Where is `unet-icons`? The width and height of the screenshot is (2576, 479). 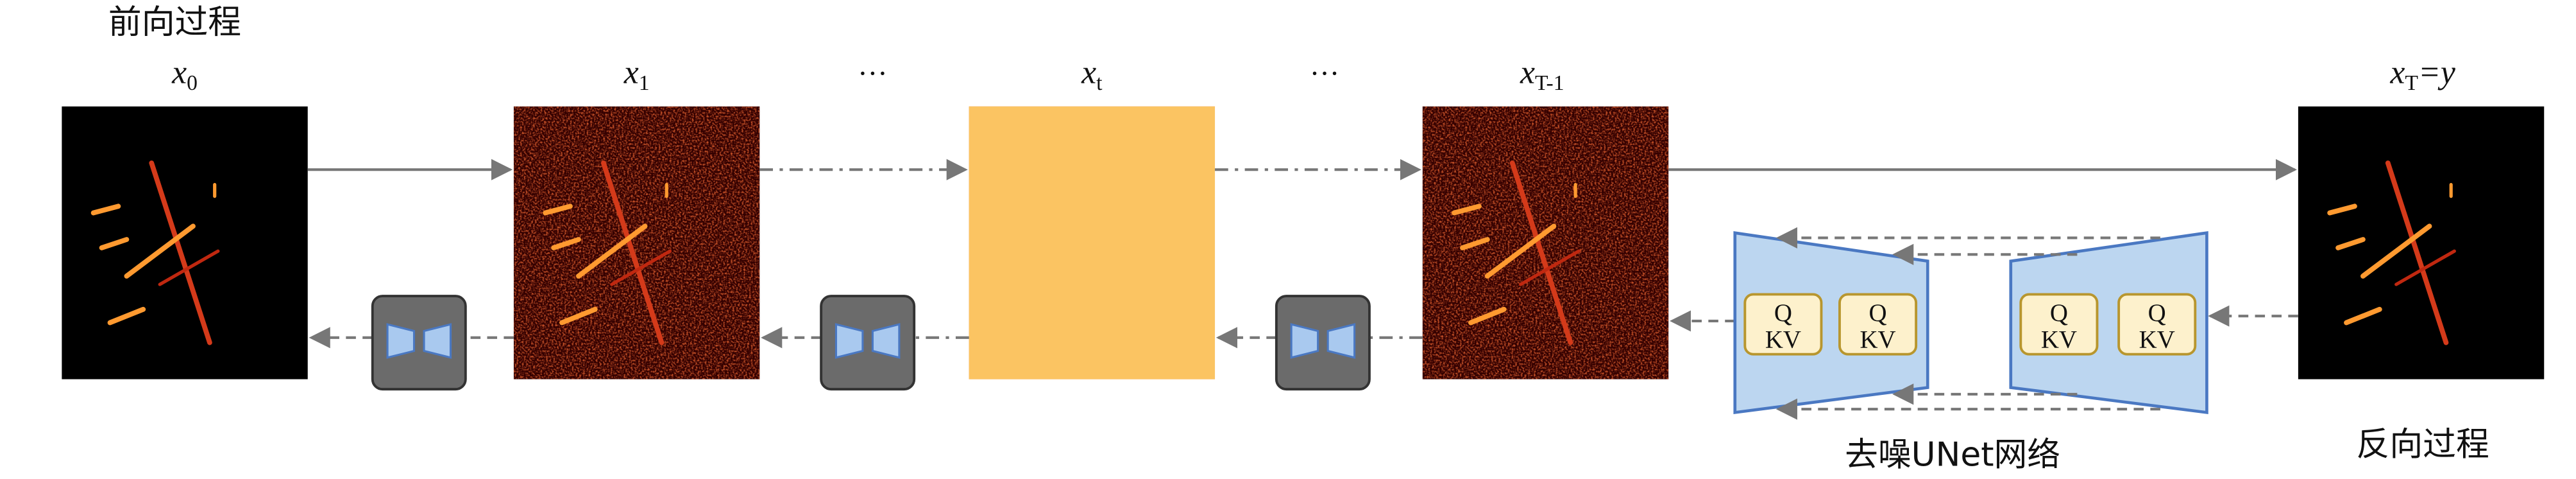
unet-icons is located at coordinates (871, 343).